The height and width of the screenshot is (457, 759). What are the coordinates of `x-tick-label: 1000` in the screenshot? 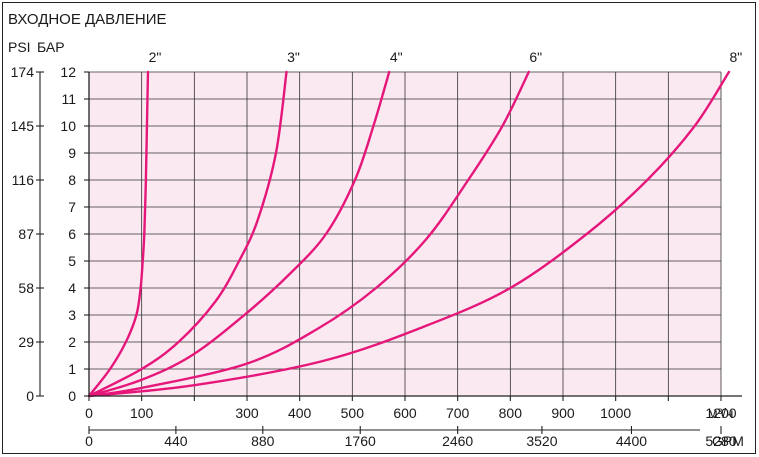 It's located at (615, 413).